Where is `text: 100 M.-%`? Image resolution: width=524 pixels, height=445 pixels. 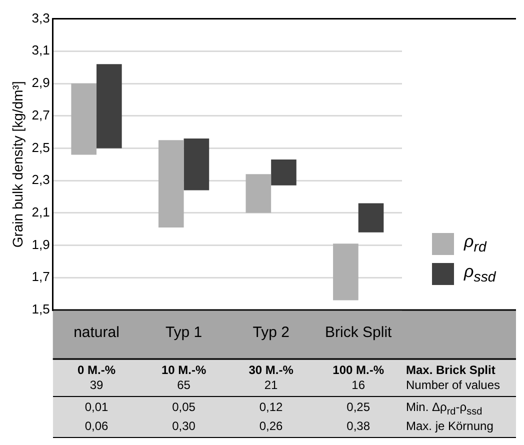 text: 100 M.-% is located at coordinates (359, 370).